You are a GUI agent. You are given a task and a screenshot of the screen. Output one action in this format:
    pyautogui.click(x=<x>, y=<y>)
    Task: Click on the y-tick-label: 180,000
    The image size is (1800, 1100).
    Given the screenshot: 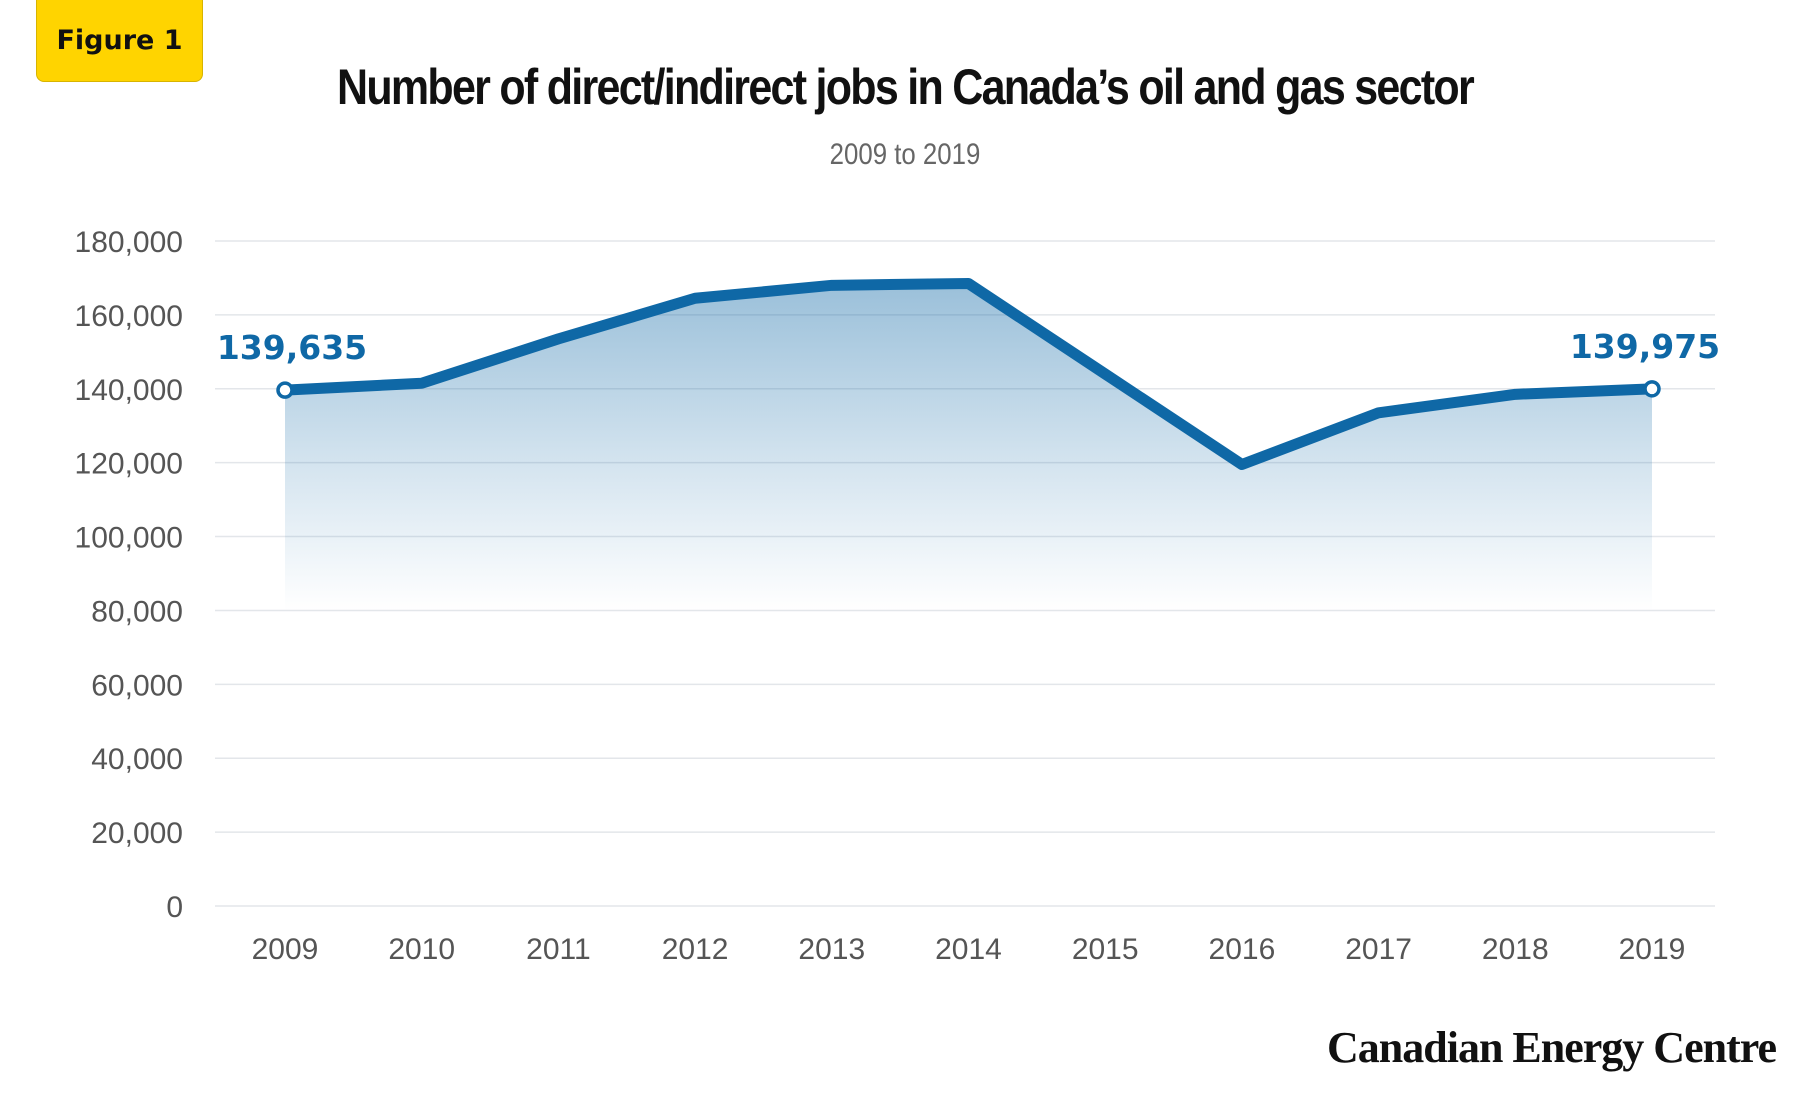 What is the action you would take?
    pyautogui.click(x=129, y=242)
    